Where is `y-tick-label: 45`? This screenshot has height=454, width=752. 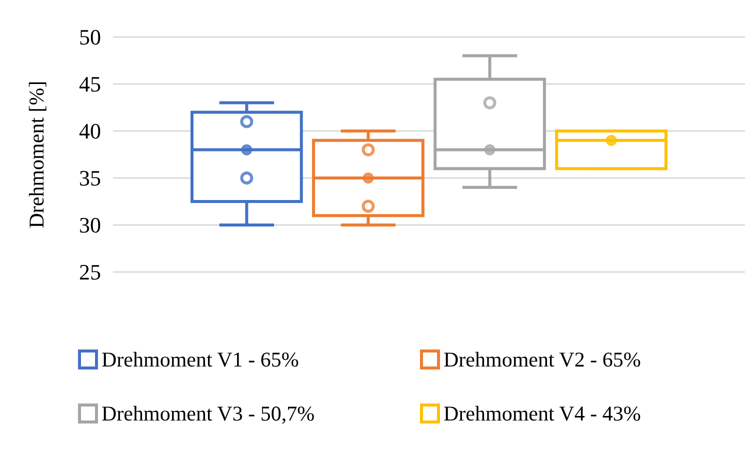
y-tick-label: 45 is located at coordinates (90, 84).